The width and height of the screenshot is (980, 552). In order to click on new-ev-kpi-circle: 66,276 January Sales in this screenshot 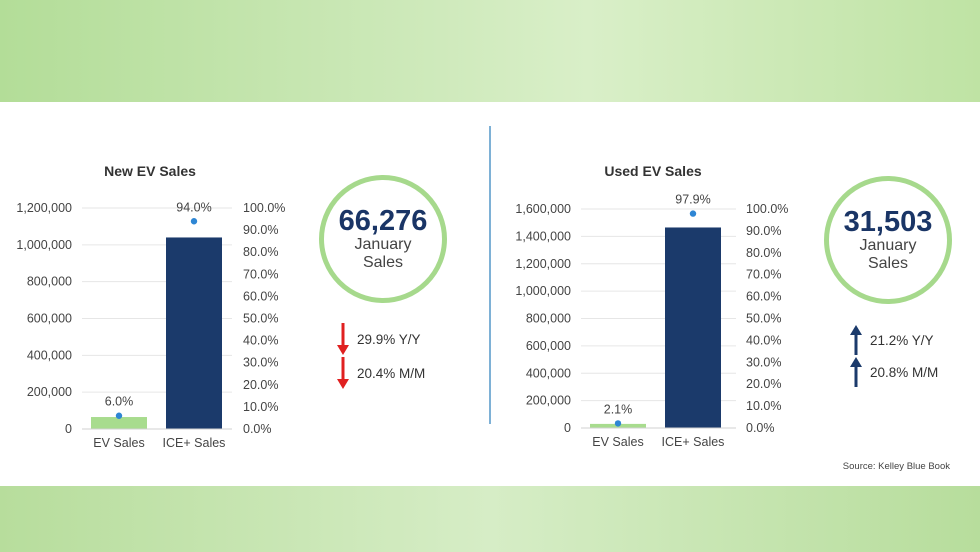, I will do `click(383, 239)`.